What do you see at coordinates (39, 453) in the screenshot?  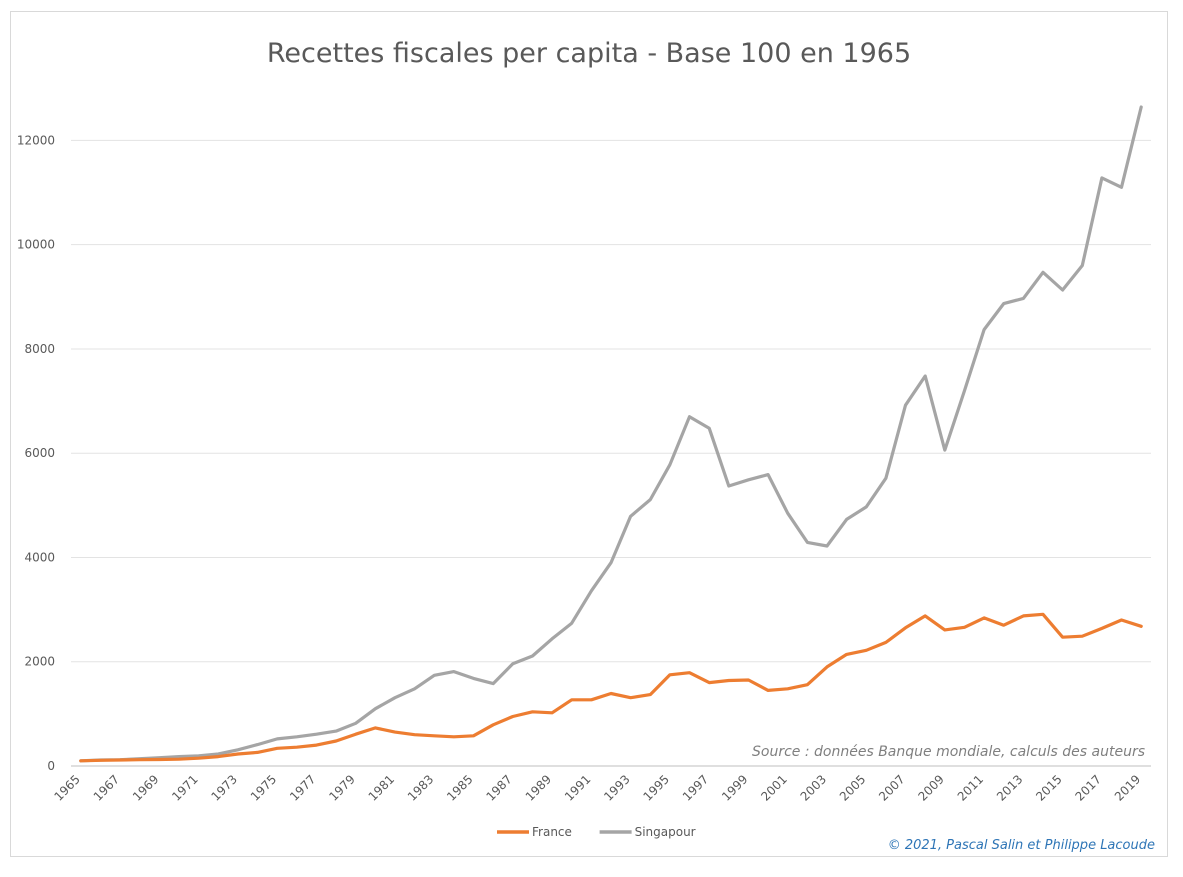 I see `y-tick-label: 6000` at bounding box center [39, 453].